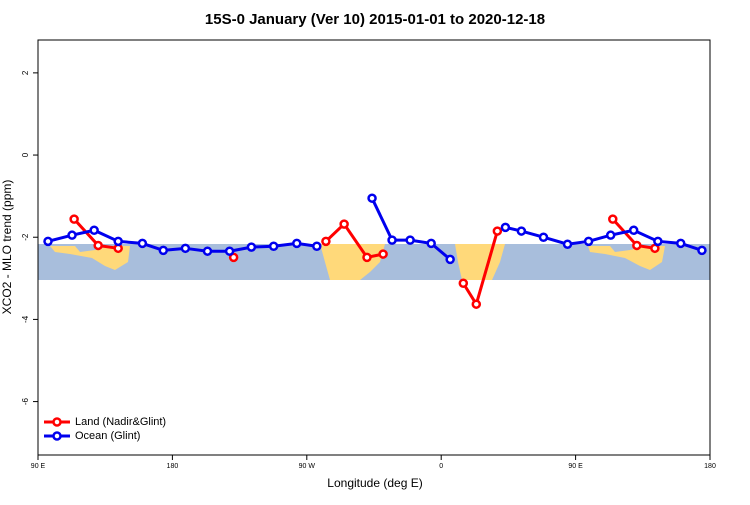 Image resolution: width=750 pixels, height=505 pixels. Describe the element at coordinates (25, 401) in the screenshot. I see `y-tick-label: -6` at that location.